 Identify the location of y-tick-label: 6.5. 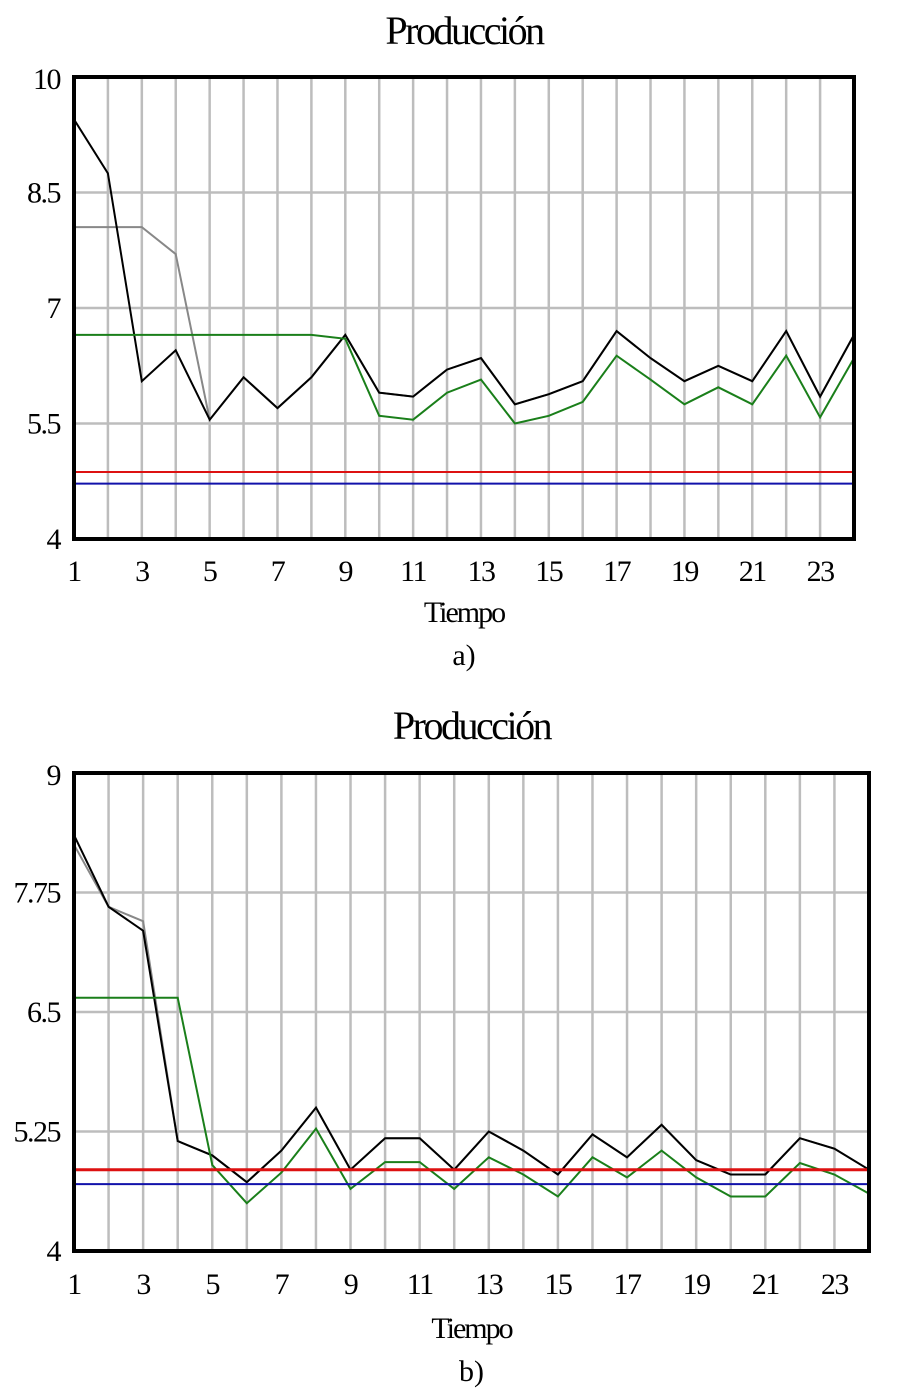
(44, 1012).